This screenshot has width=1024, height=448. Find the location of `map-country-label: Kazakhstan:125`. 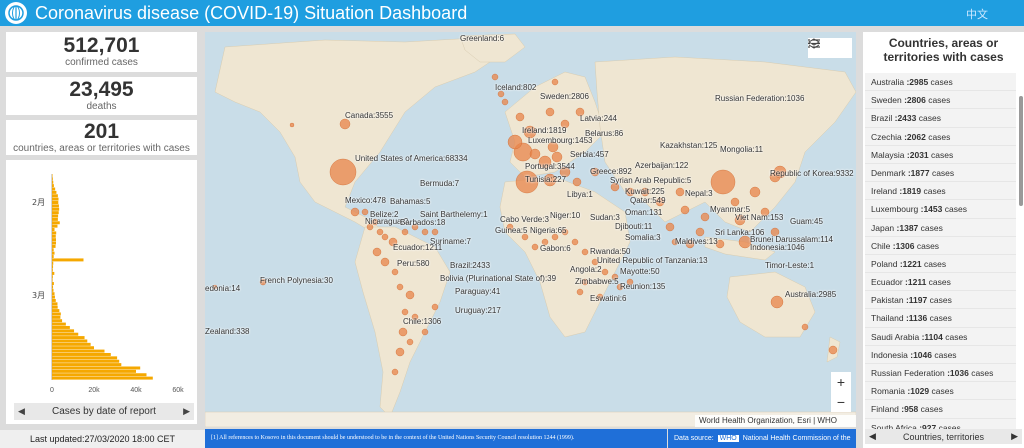

map-country-label: Kazakhstan:125 is located at coordinates (689, 145).